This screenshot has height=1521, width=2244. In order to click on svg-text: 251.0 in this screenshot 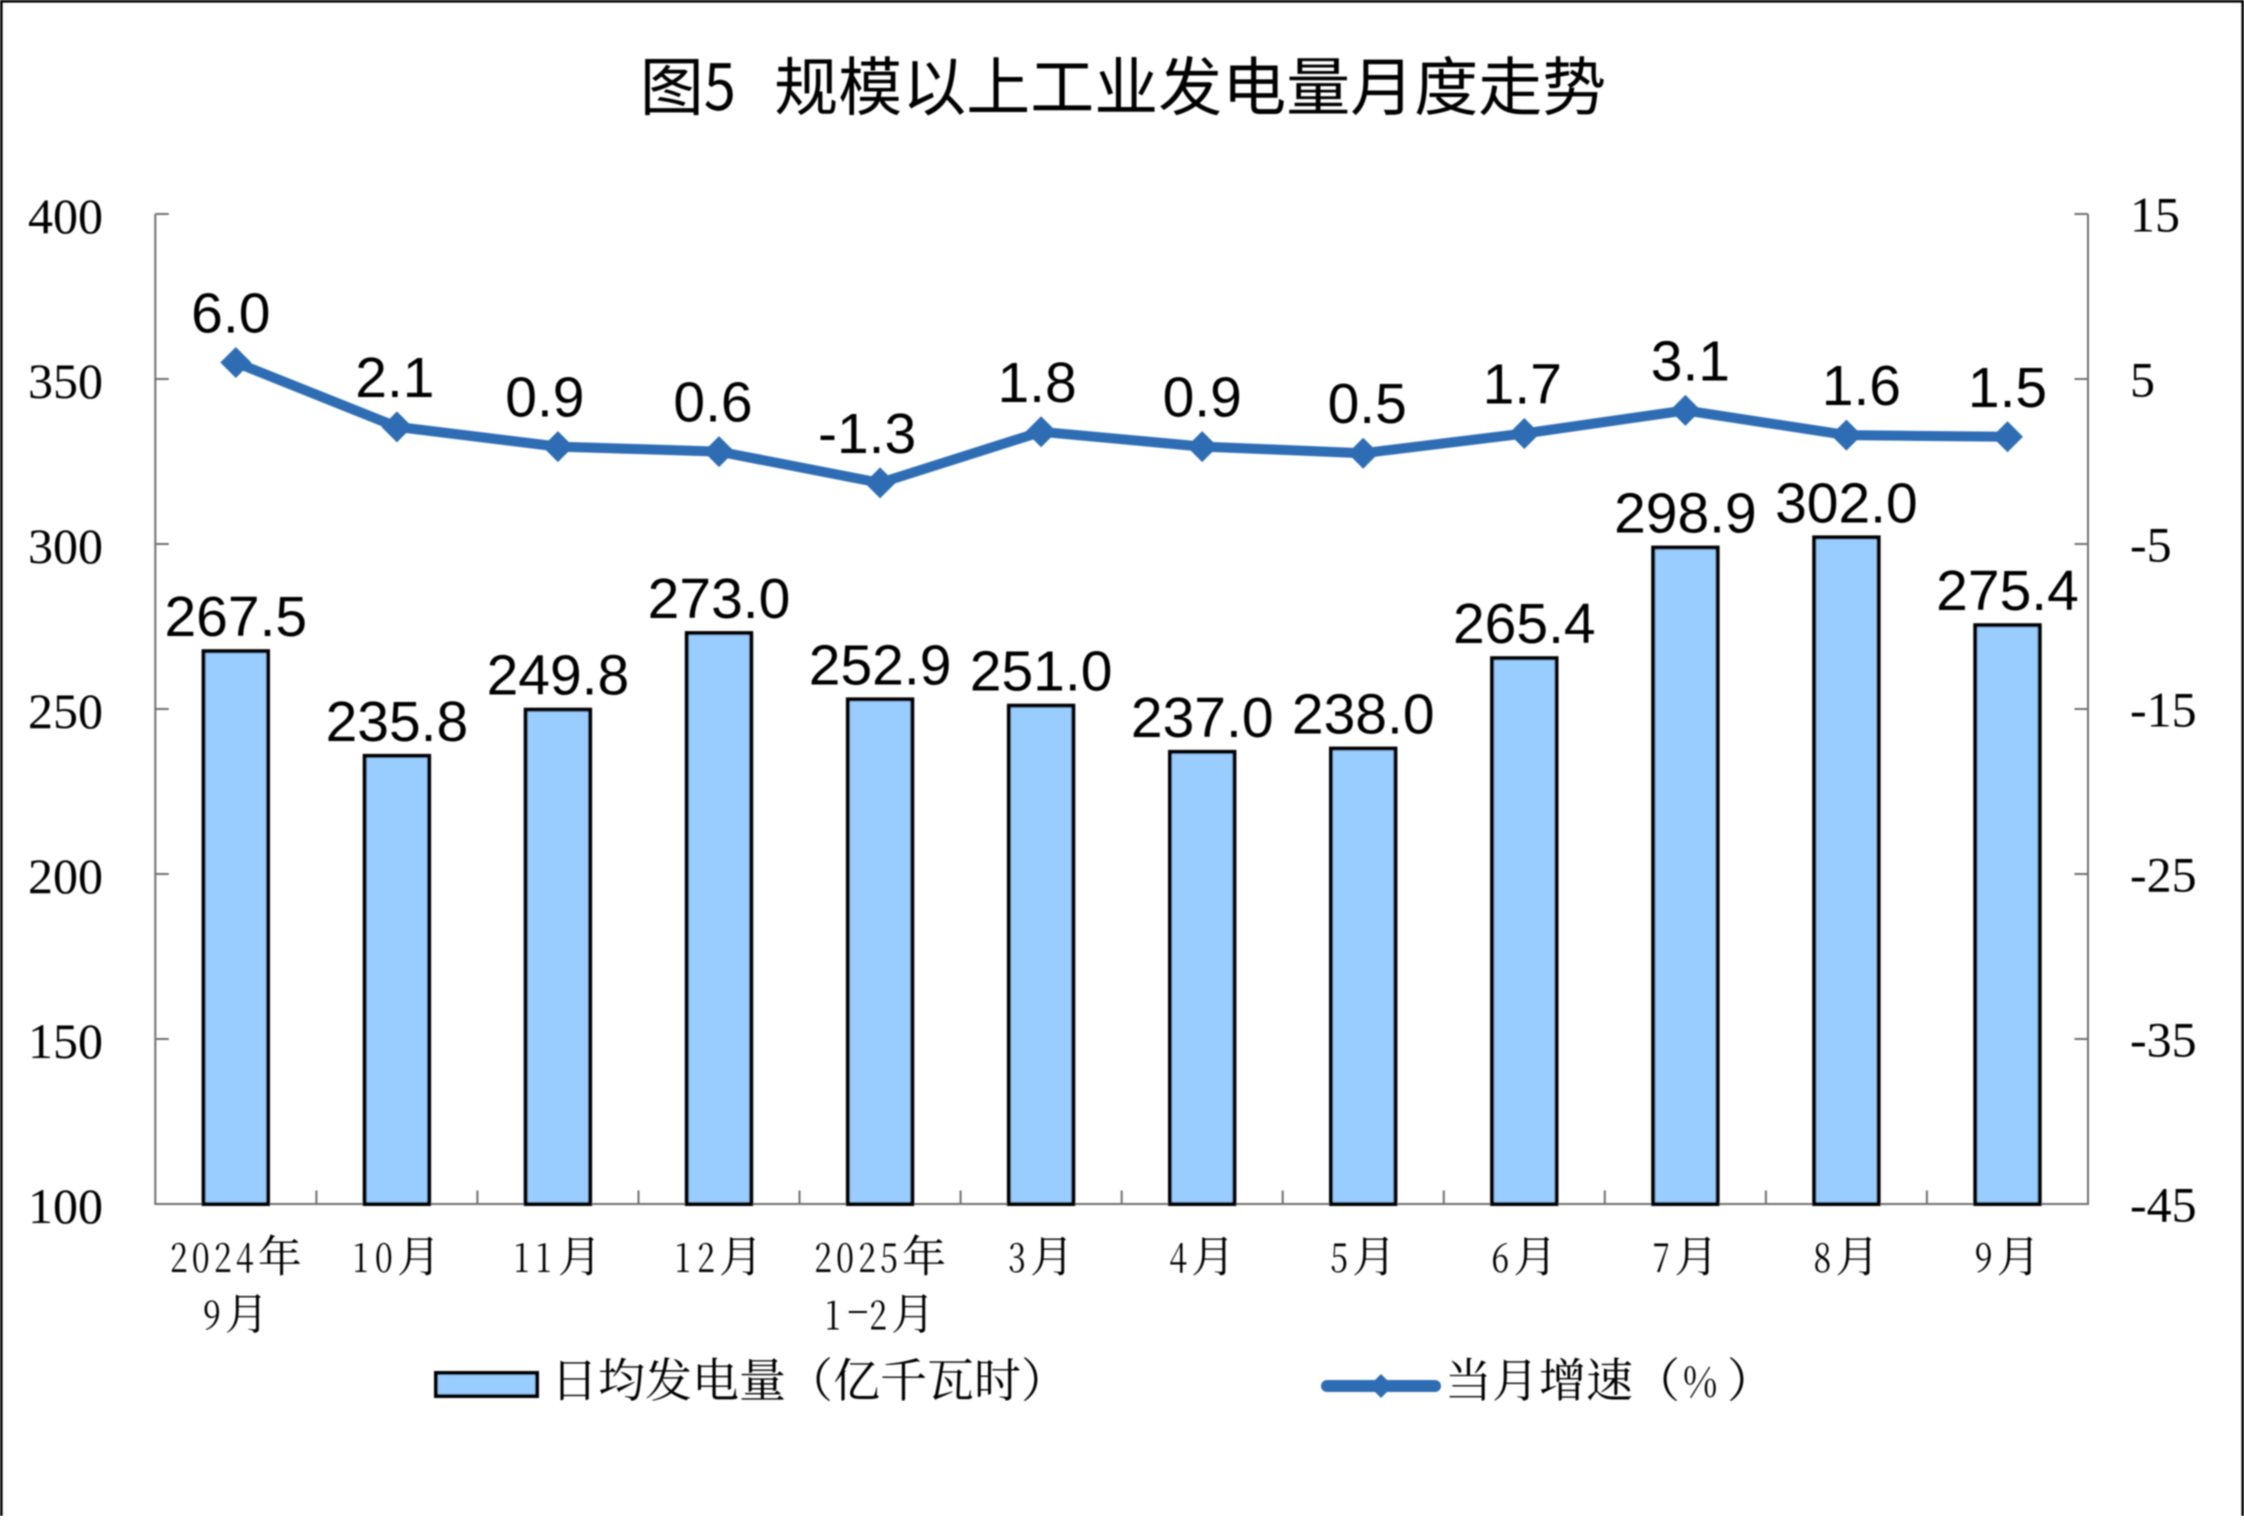, I will do `click(1041, 672)`.